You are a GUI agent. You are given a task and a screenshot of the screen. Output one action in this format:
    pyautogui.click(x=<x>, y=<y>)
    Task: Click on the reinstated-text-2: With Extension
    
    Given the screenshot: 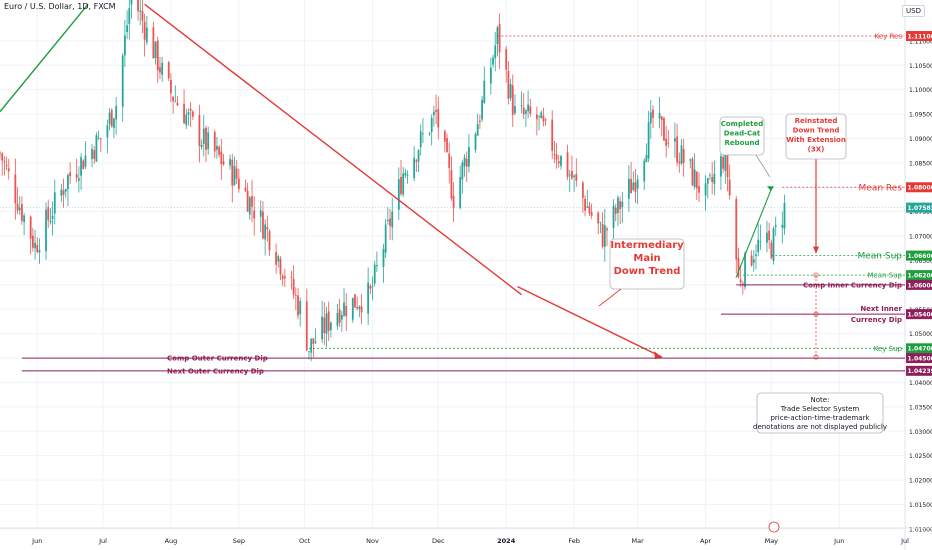 What is the action you would take?
    pyautogui.click(x=816, y=140)
    